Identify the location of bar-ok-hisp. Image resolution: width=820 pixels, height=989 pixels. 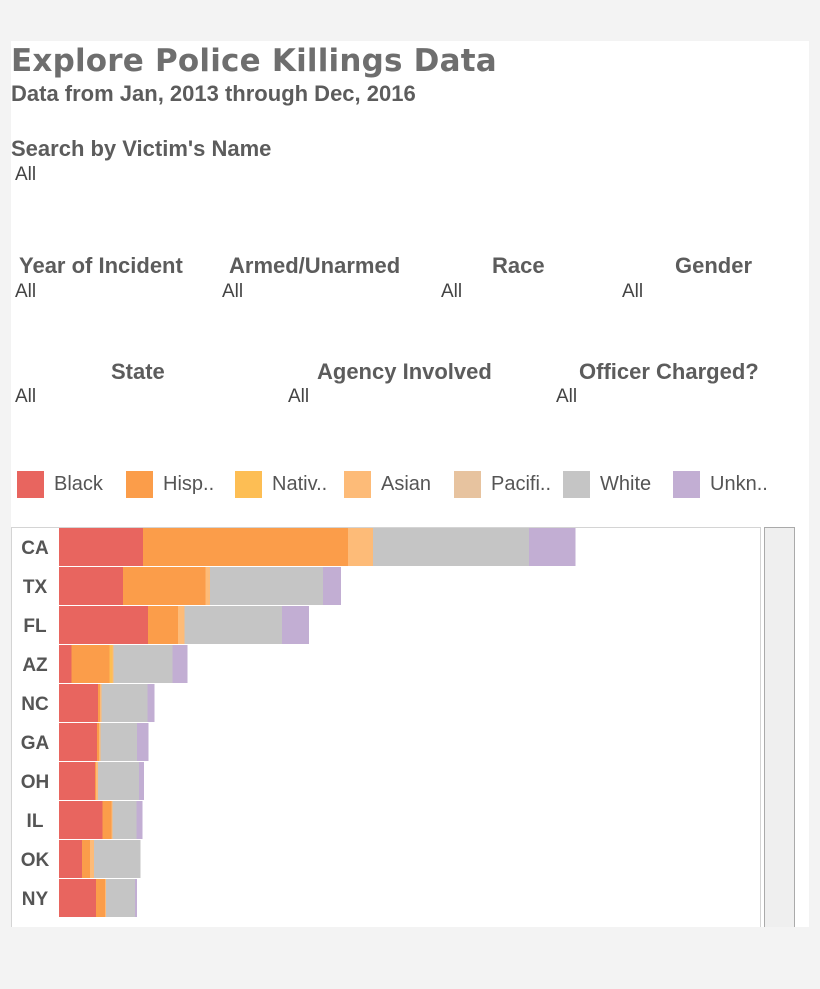
(86, 859).